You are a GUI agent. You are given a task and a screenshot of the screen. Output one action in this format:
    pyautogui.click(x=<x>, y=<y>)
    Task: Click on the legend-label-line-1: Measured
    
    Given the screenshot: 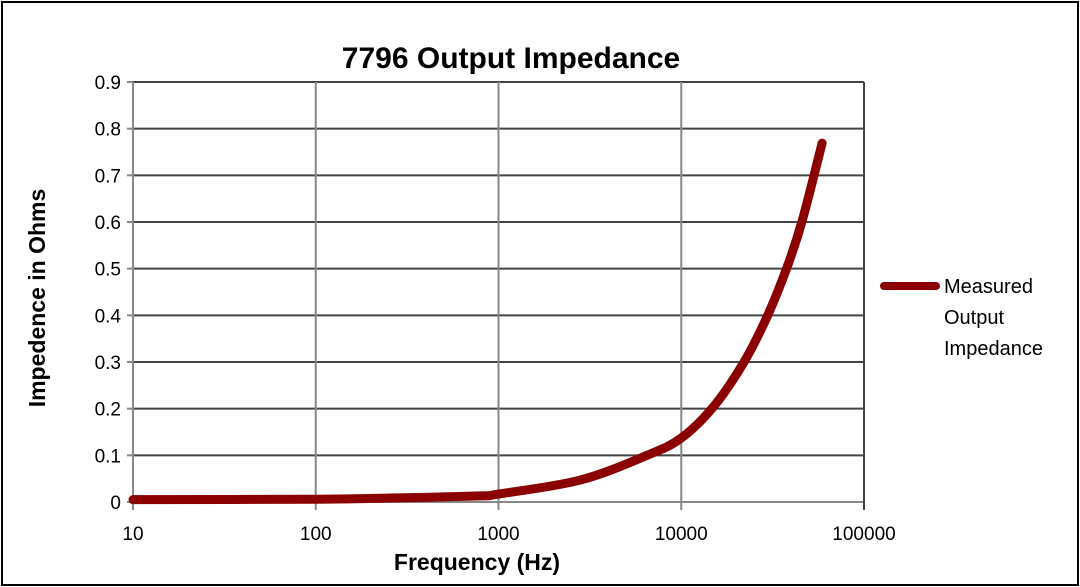 What is the action you would take?
    pyautogui.click(x=988, y=287)
    